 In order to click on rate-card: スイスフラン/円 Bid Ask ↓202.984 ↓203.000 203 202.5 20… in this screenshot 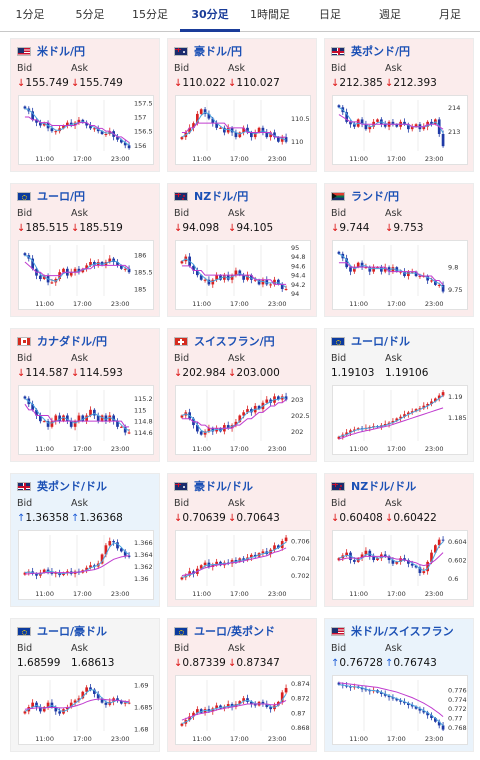, I will do `click(242, 395)`.